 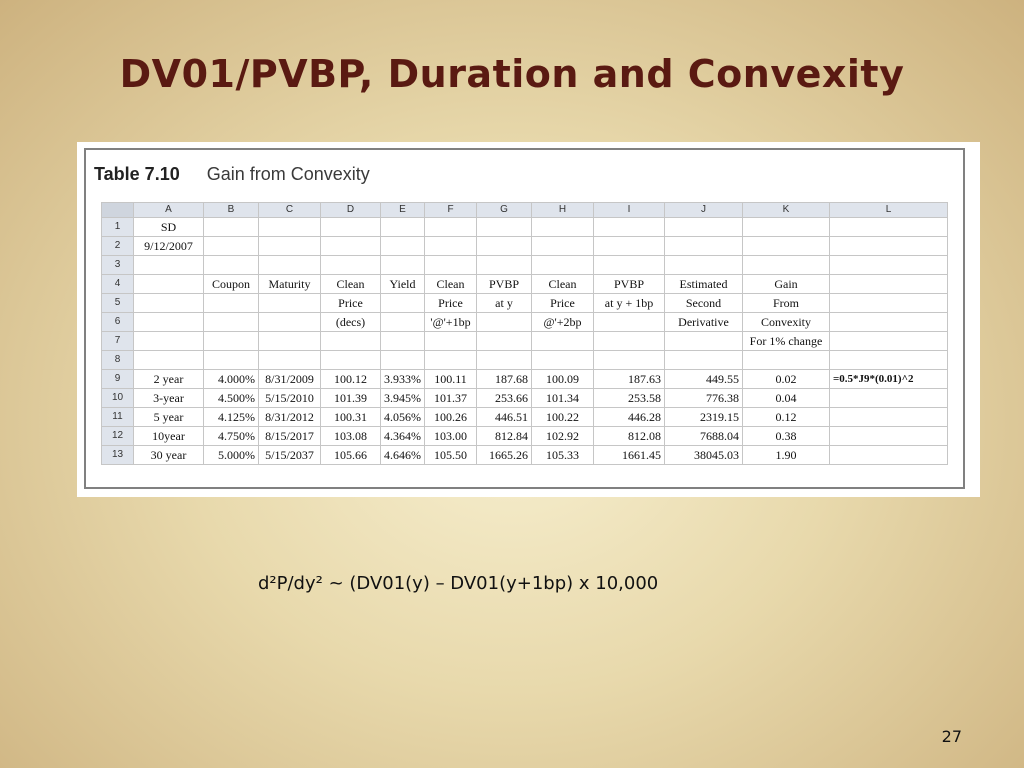 I want to click on table-cell: 3.933%, so click(x=402, y=379).